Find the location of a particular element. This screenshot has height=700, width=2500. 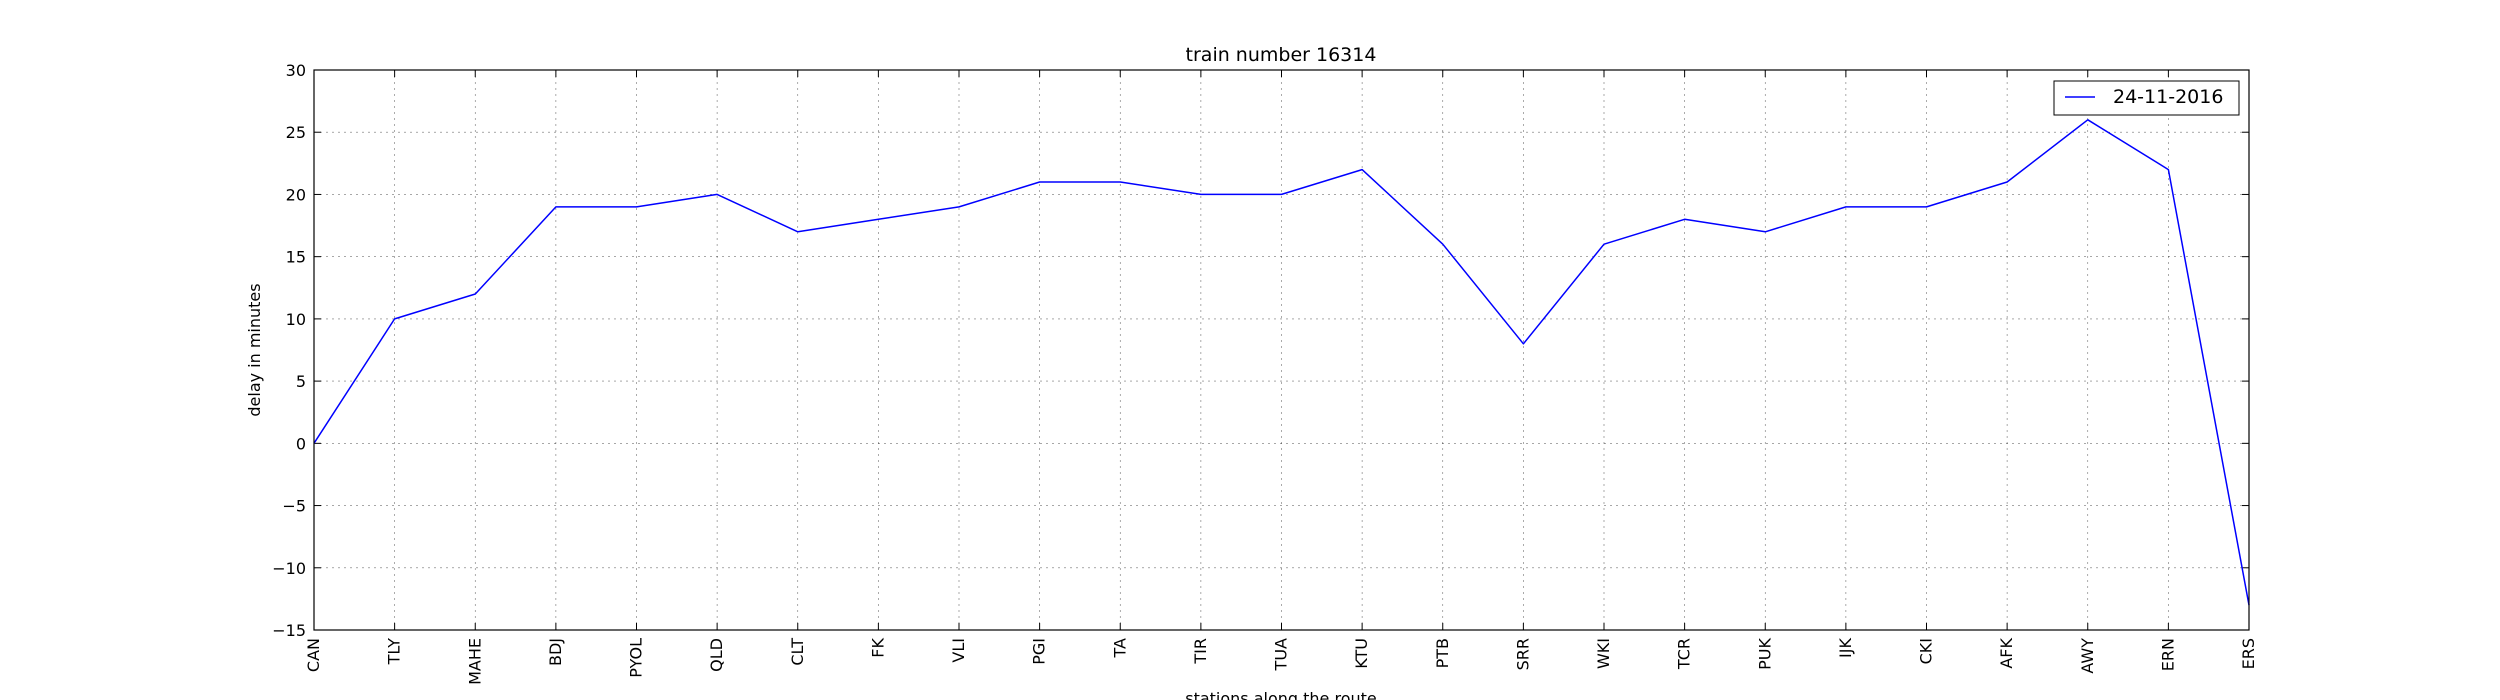

y-tick-label: 30 is located at coordinates (296, 70).